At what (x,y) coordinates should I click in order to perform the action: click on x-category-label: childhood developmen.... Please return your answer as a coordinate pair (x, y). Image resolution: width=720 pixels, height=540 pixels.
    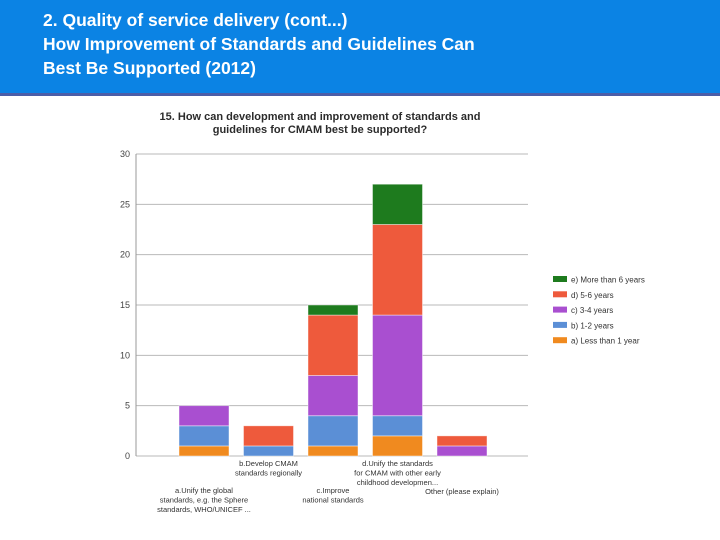
    Looking at the image, I should click on (397, 482).